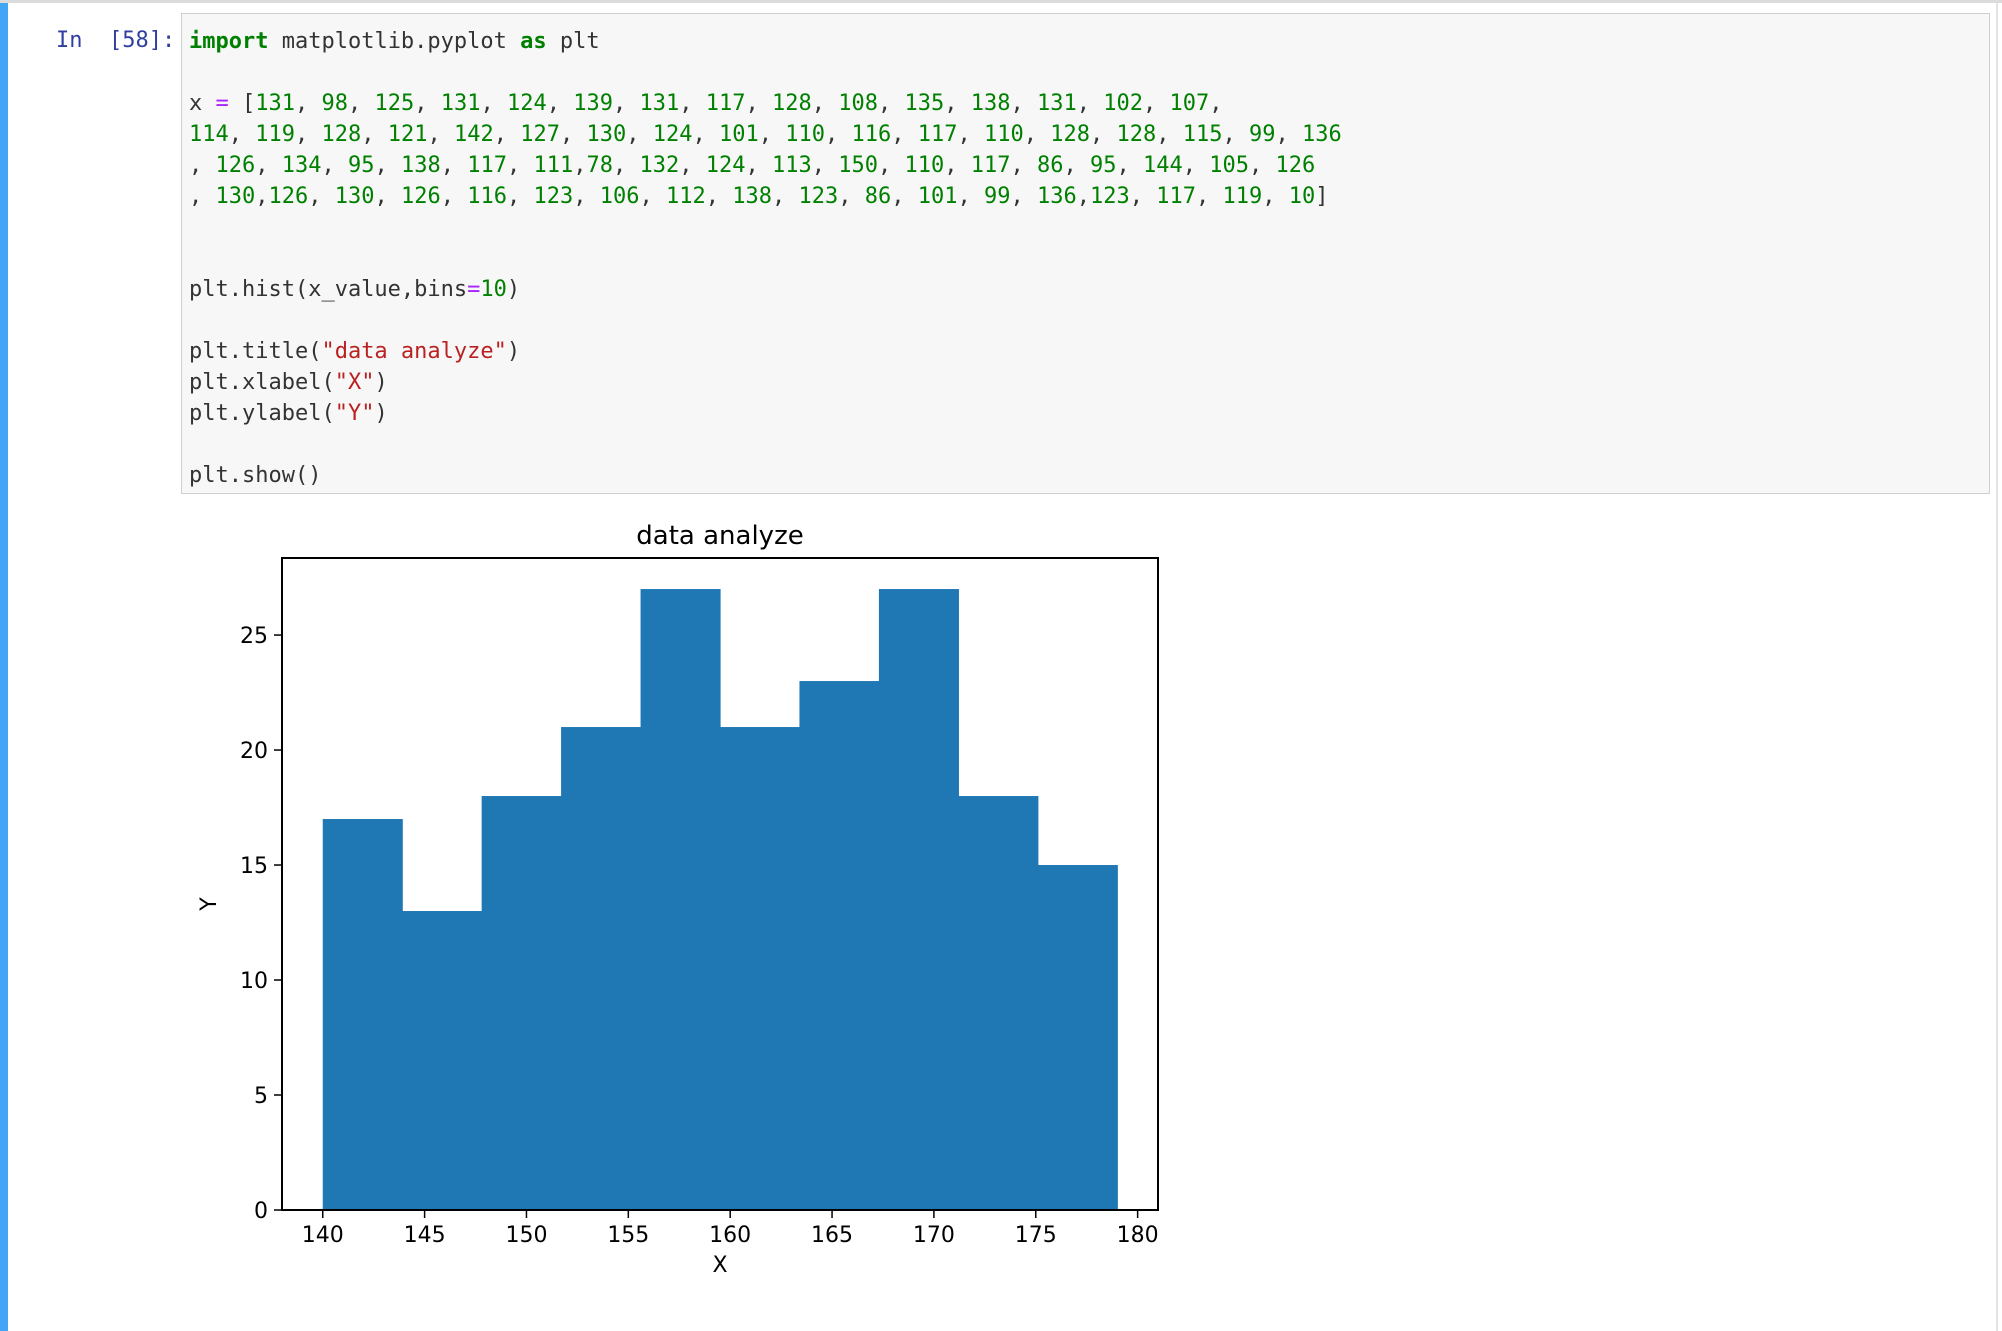  I want to click on code-token: as, so click(533, 41).